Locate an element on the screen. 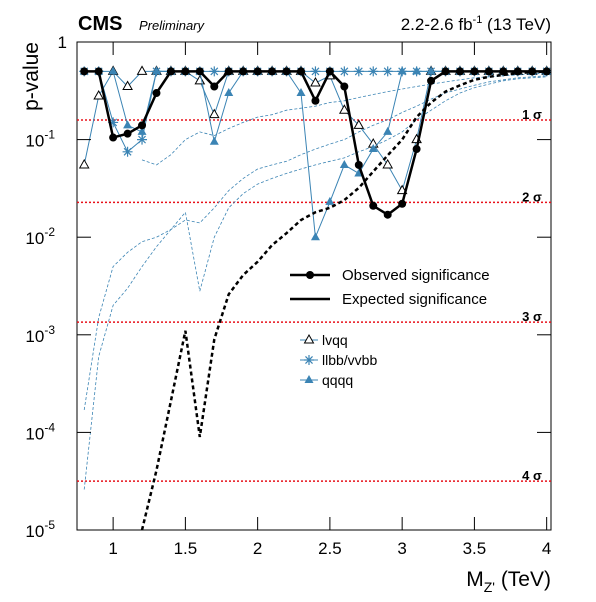  y-tick-exp: -1 is located at coordinates (49, 135).